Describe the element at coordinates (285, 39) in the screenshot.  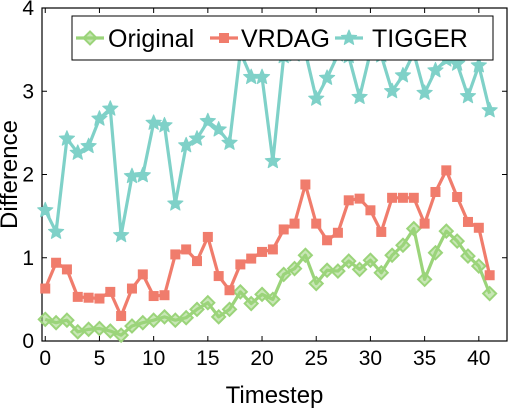
I see `legend-label-vrdag: VRDAG` at that location.